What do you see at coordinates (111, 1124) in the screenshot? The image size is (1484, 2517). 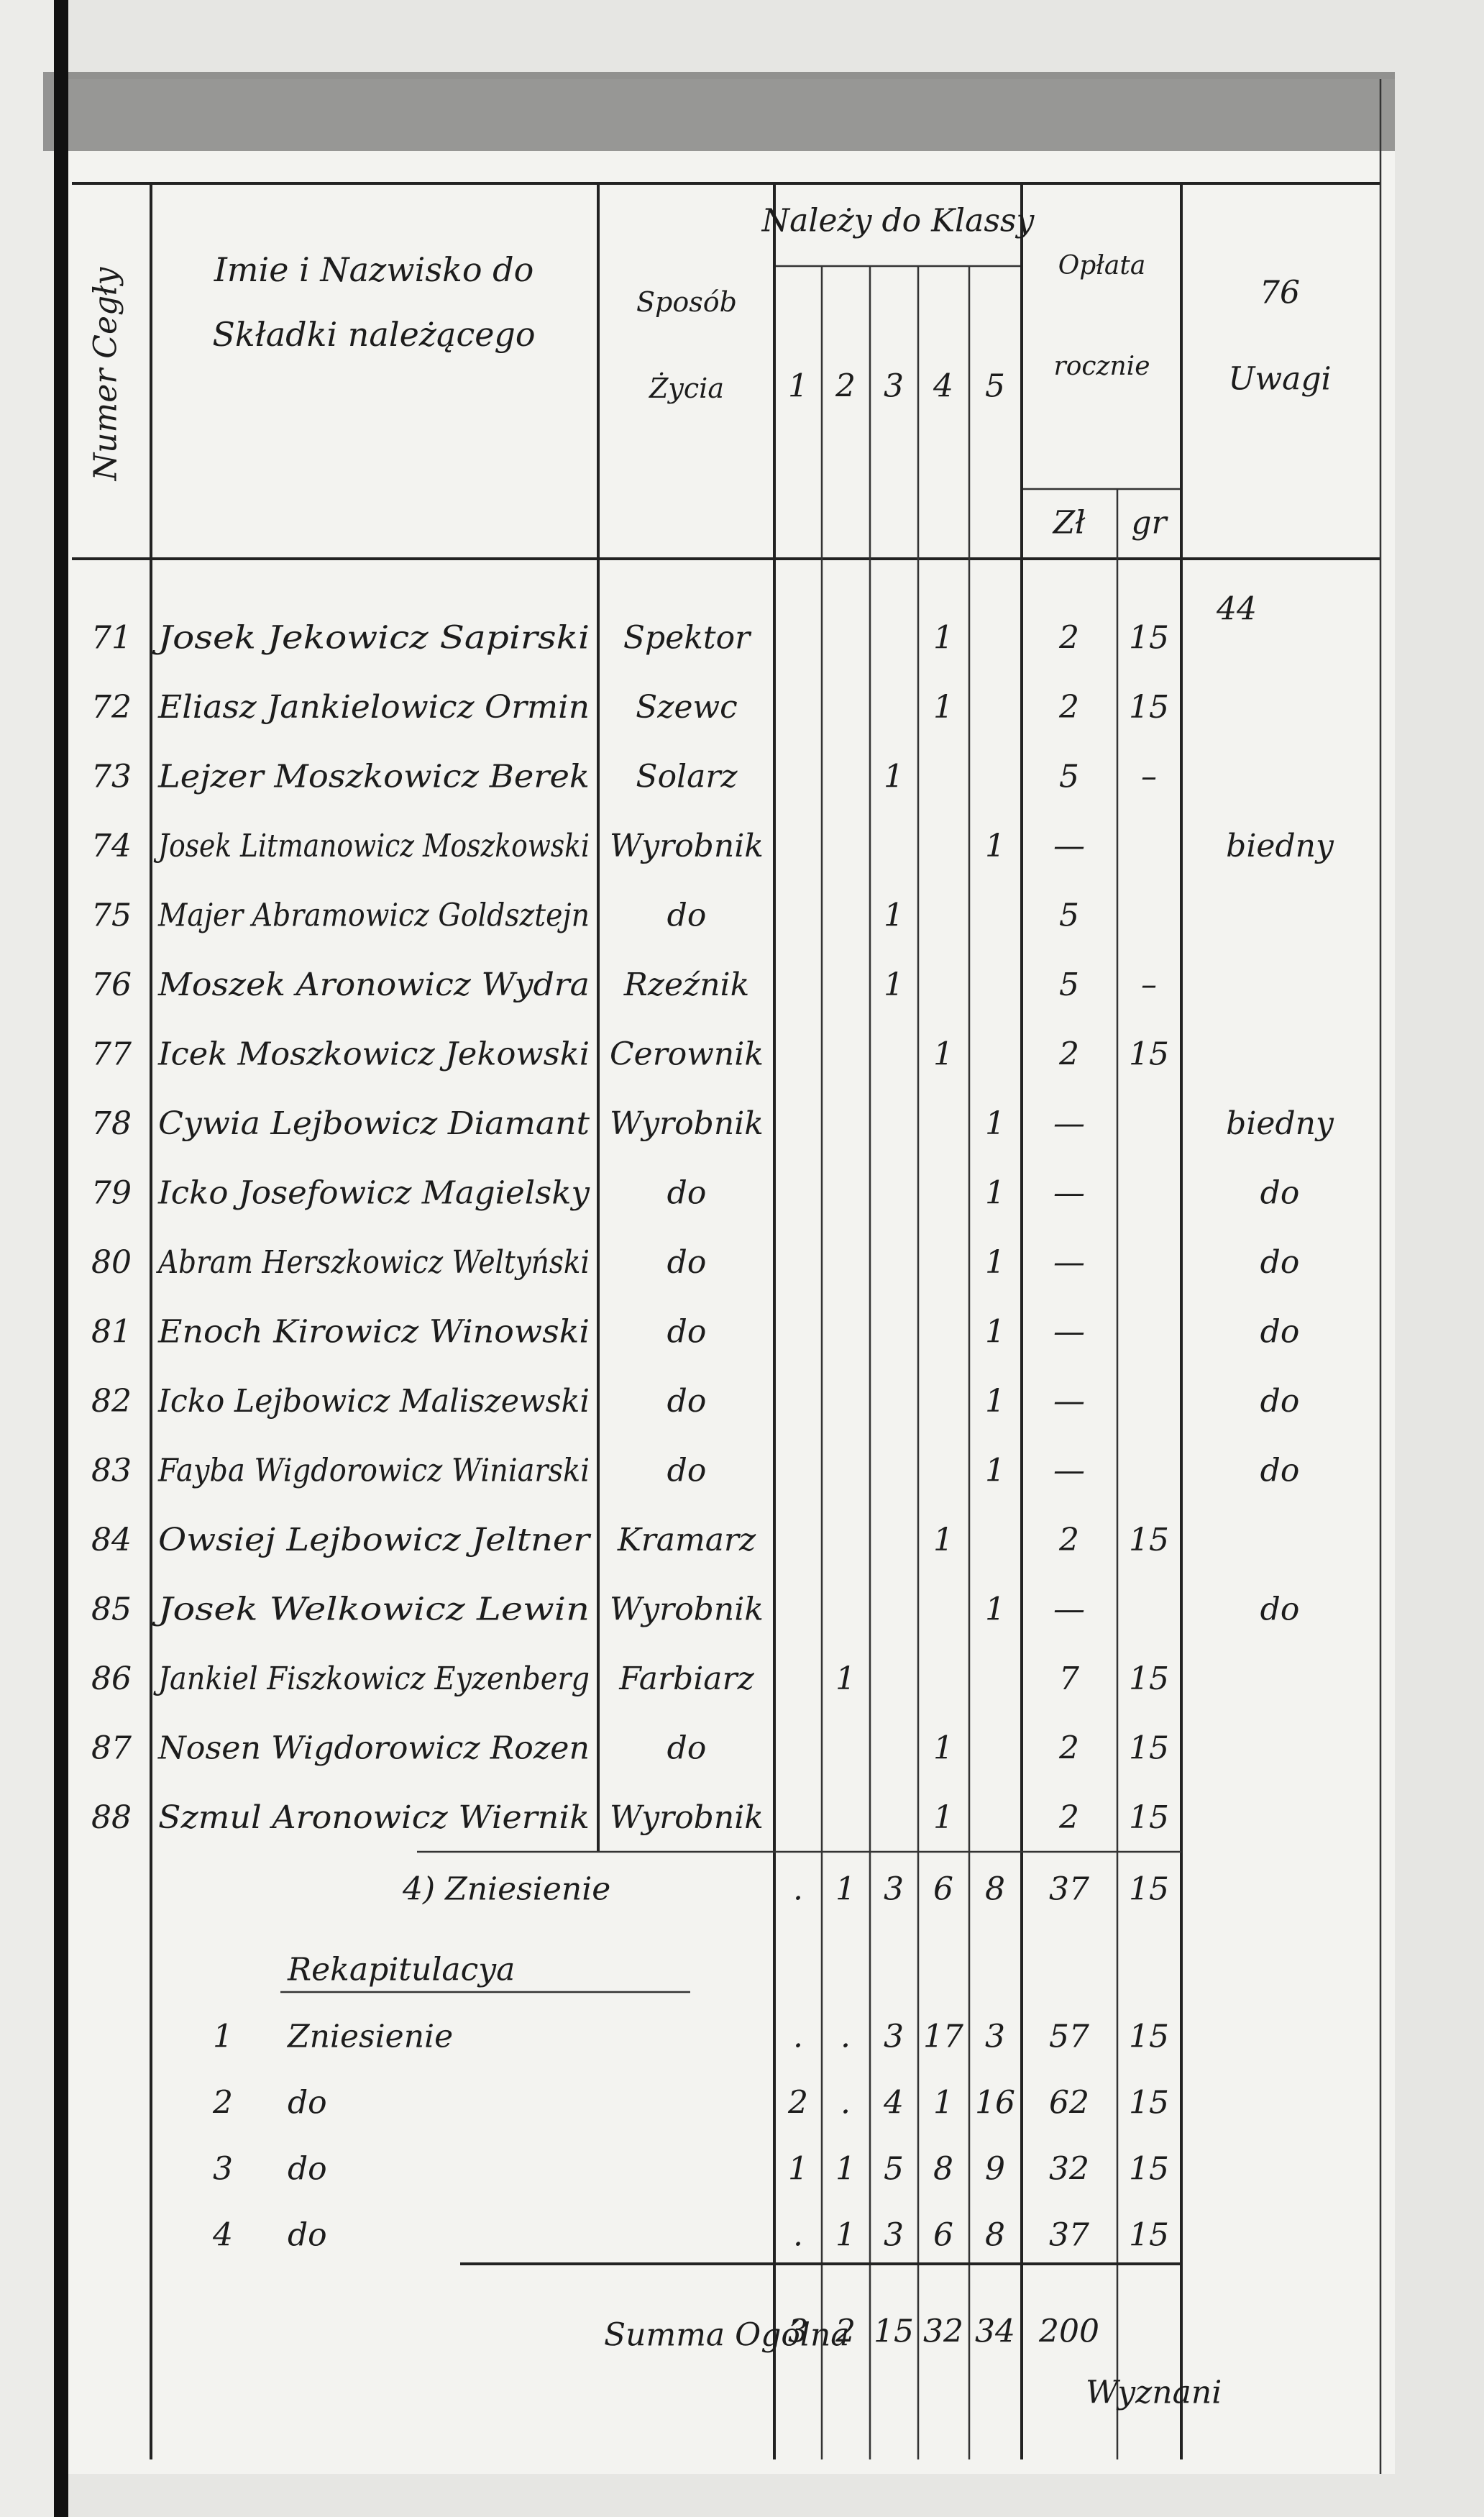 I see `row-number: 78` at bounding box center [111, 1124].